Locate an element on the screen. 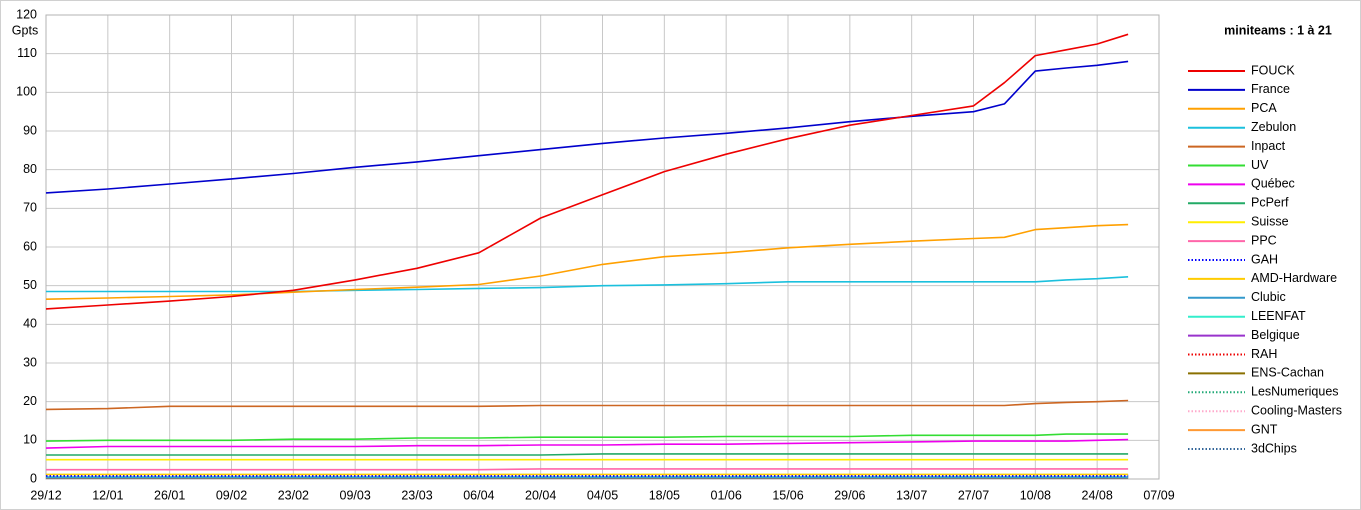 This screenshot has width=1361, height=510. legend-label: PPC is located at coordinates (1264, 240).